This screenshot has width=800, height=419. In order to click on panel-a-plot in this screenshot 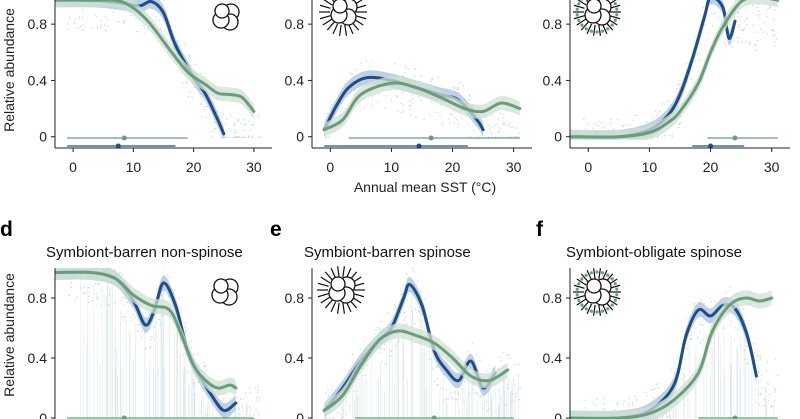, I will do `click(158, 70)`.